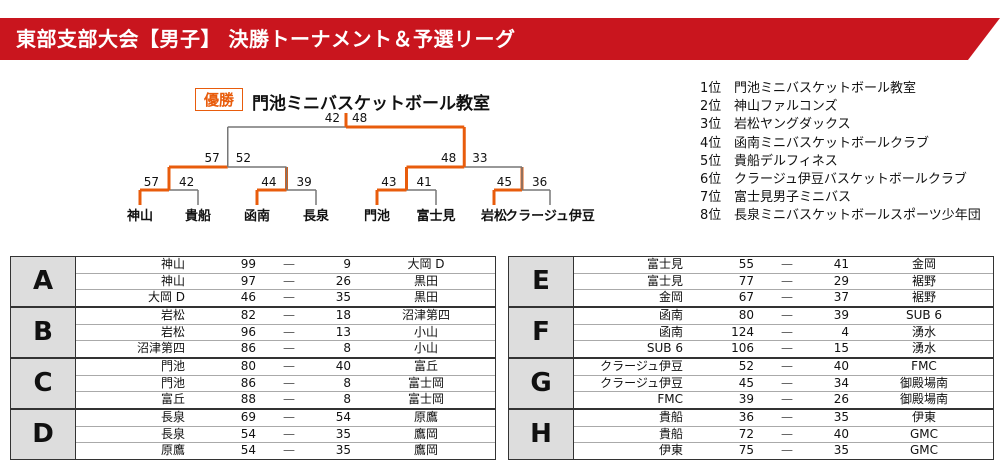 Image resolution: width=1000 pixels, height=471 pixels. What do you see at coordinates (840, 107) in the screenshot?
I see `ranking-row: 2位 神山ファルコンズ` at bounding box center [840, 107].